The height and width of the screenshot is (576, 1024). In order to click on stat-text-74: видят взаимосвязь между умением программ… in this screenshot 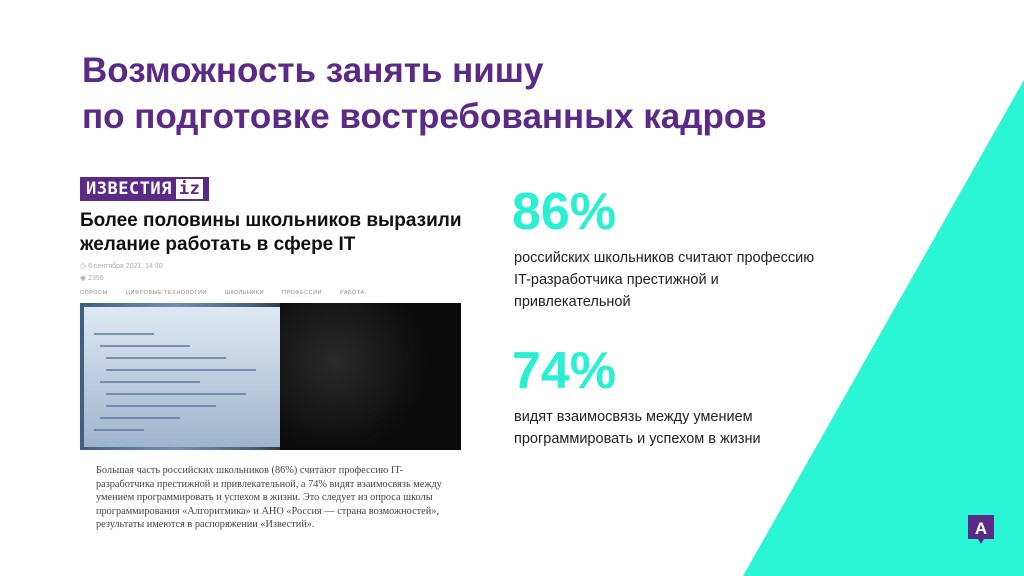, I will do `click(637, 428)`.